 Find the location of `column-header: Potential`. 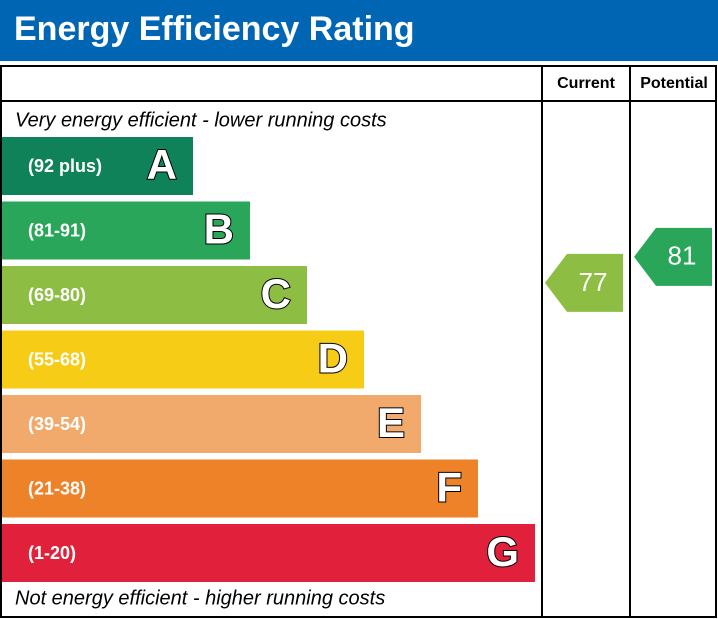

column-header: Potential is located at coordinates (674, 83).